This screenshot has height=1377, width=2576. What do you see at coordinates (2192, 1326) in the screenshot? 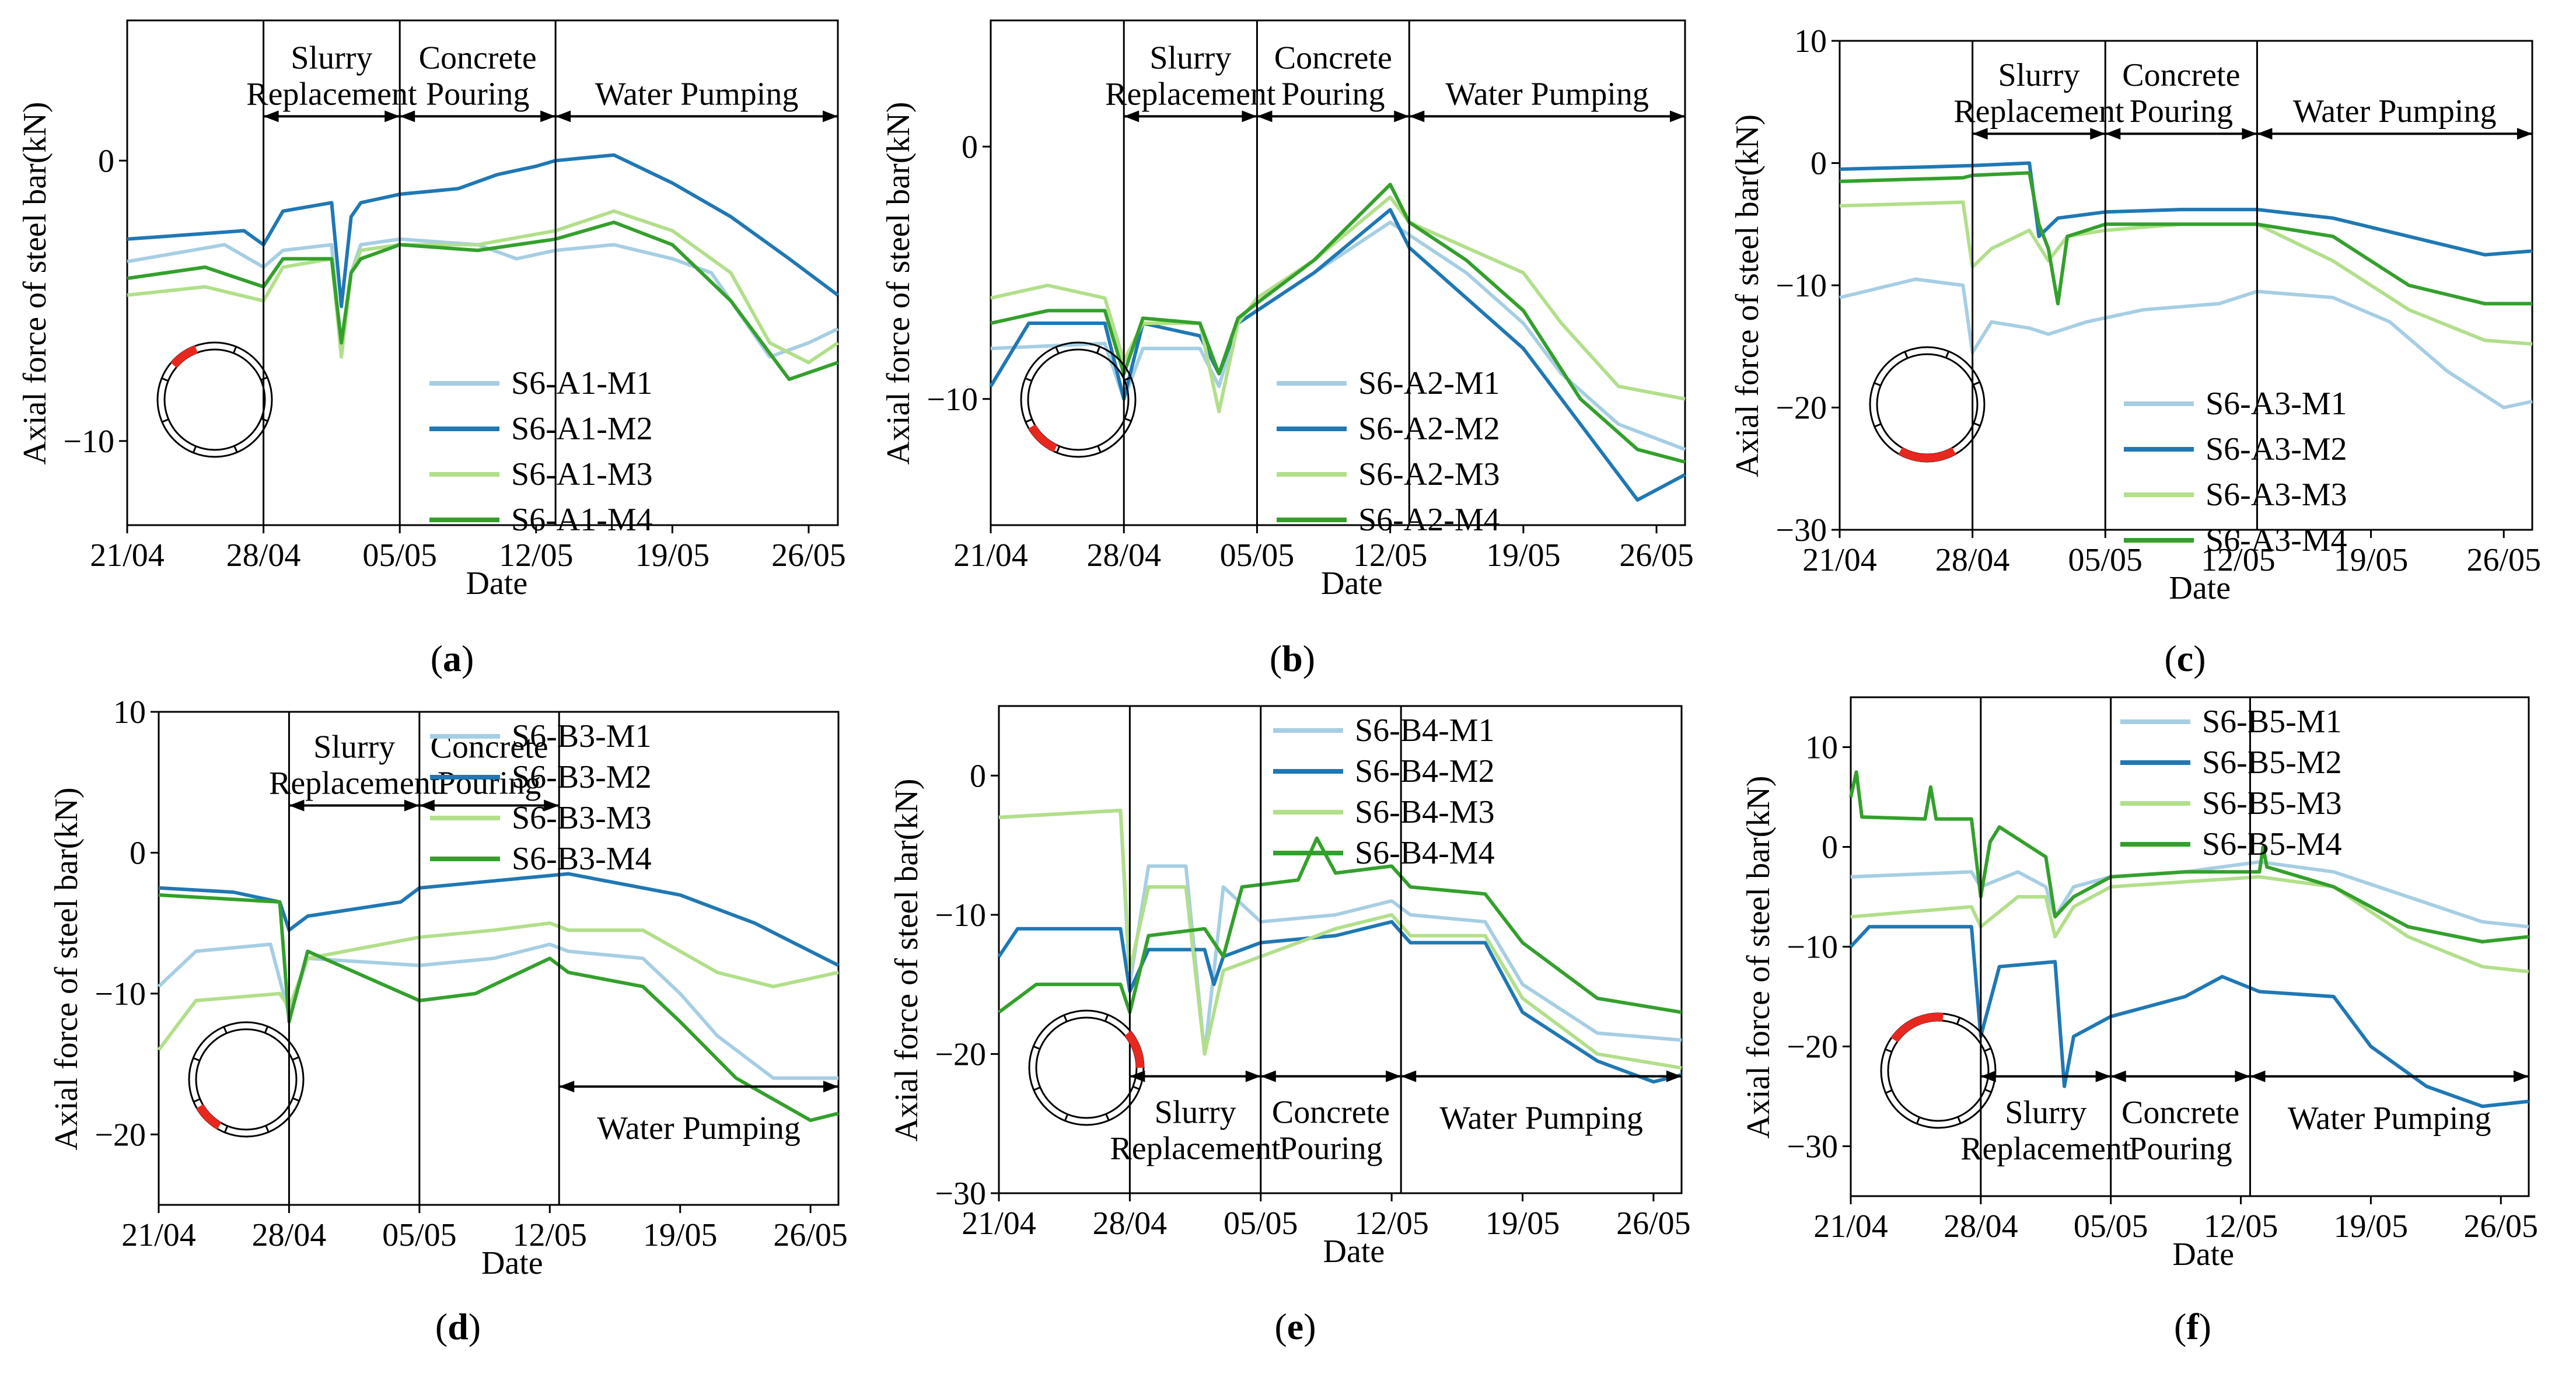
I see `panel-label: (f)` at bounding box center [2192, 1326].